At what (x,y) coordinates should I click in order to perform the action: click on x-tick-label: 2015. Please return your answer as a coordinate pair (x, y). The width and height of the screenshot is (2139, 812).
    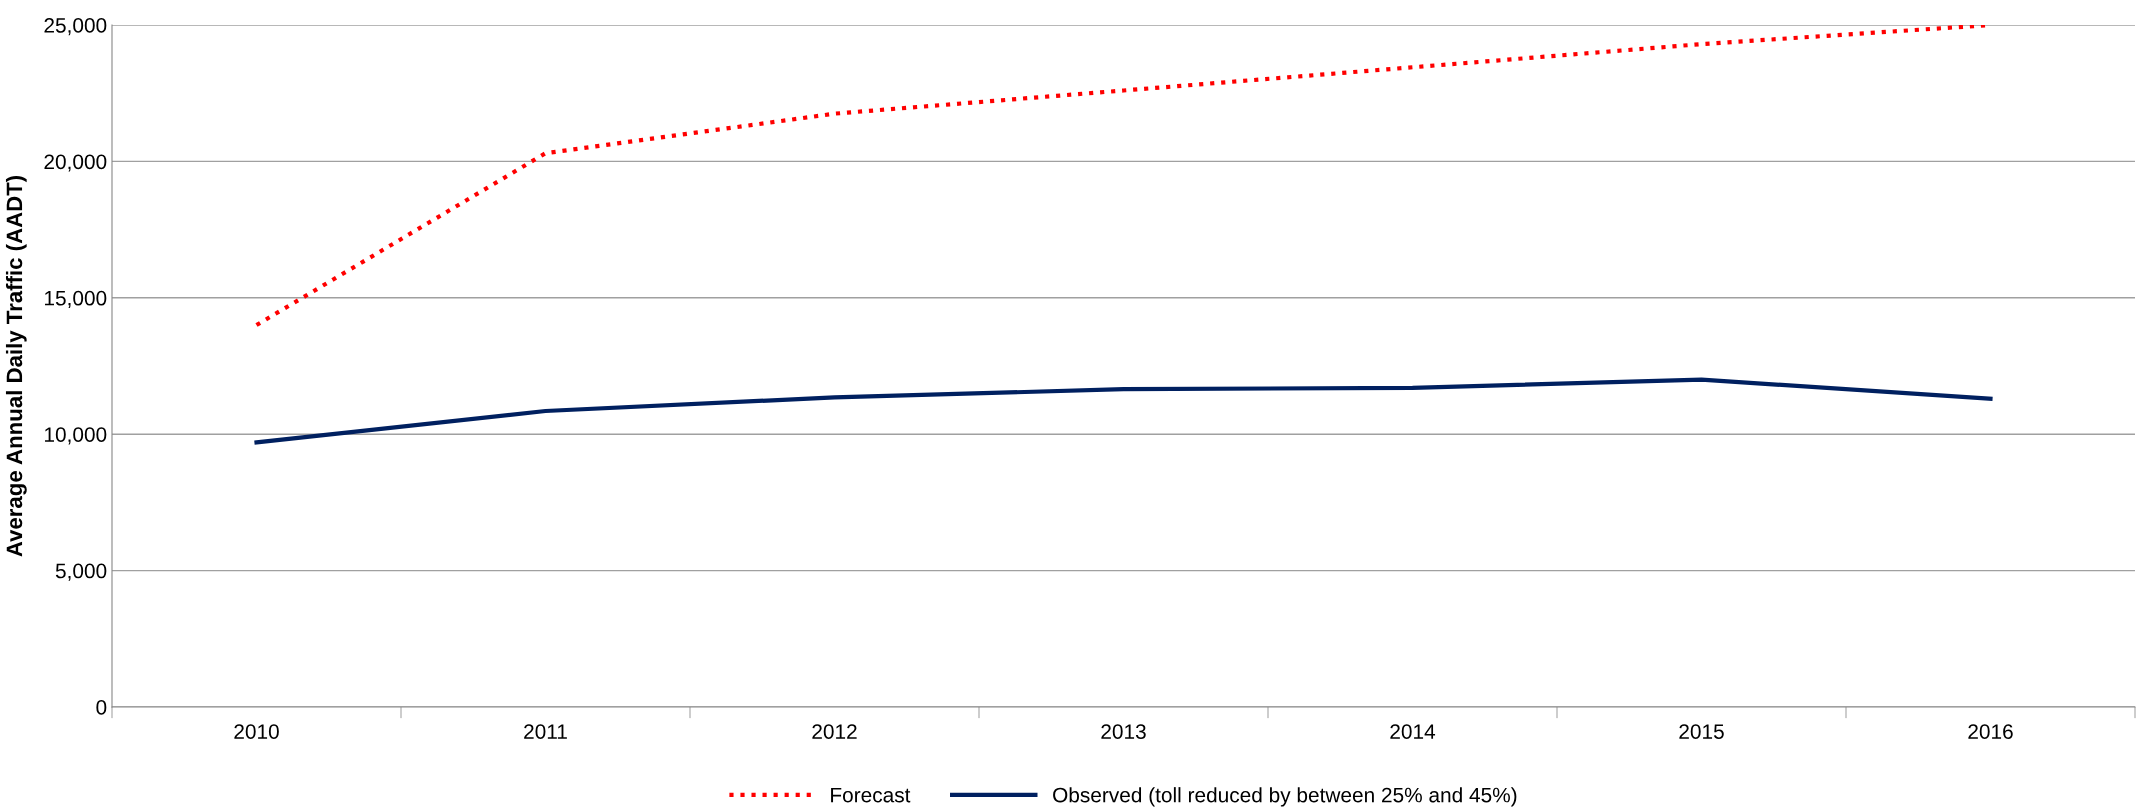
    Looking at the image, I should click on (1701, 731).